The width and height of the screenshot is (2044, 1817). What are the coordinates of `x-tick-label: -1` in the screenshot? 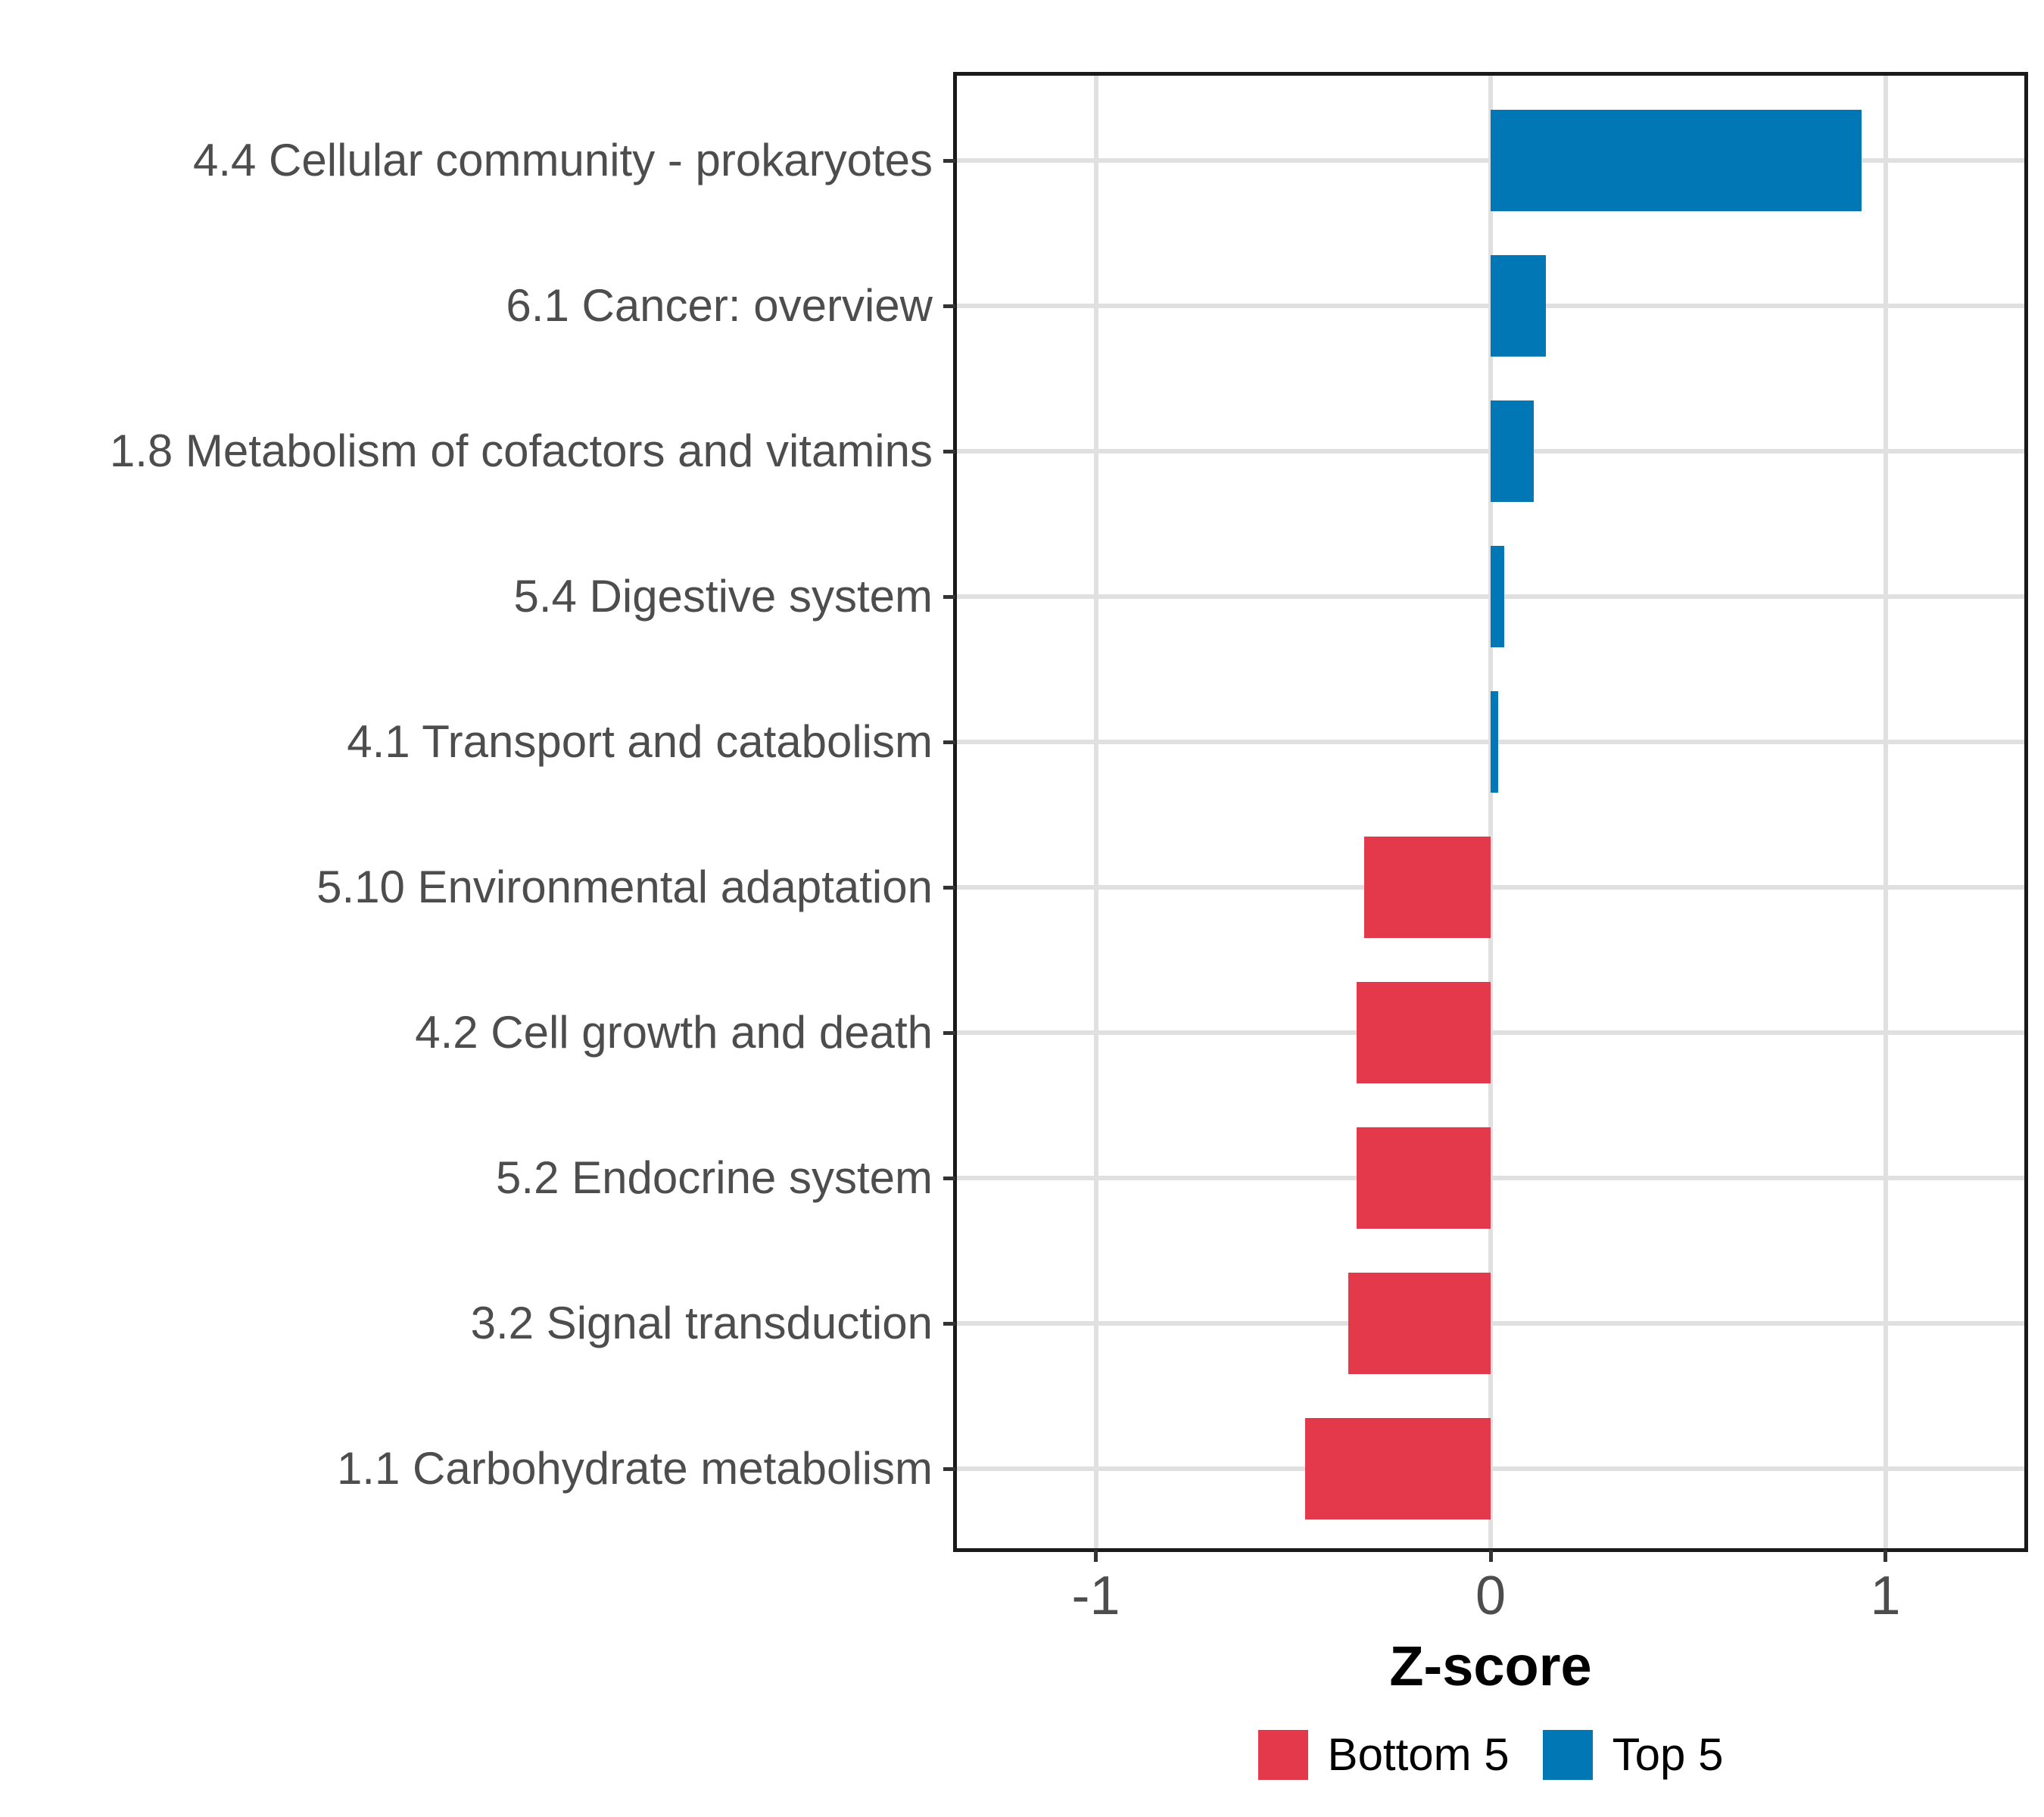 It's located at (1095, 1596).